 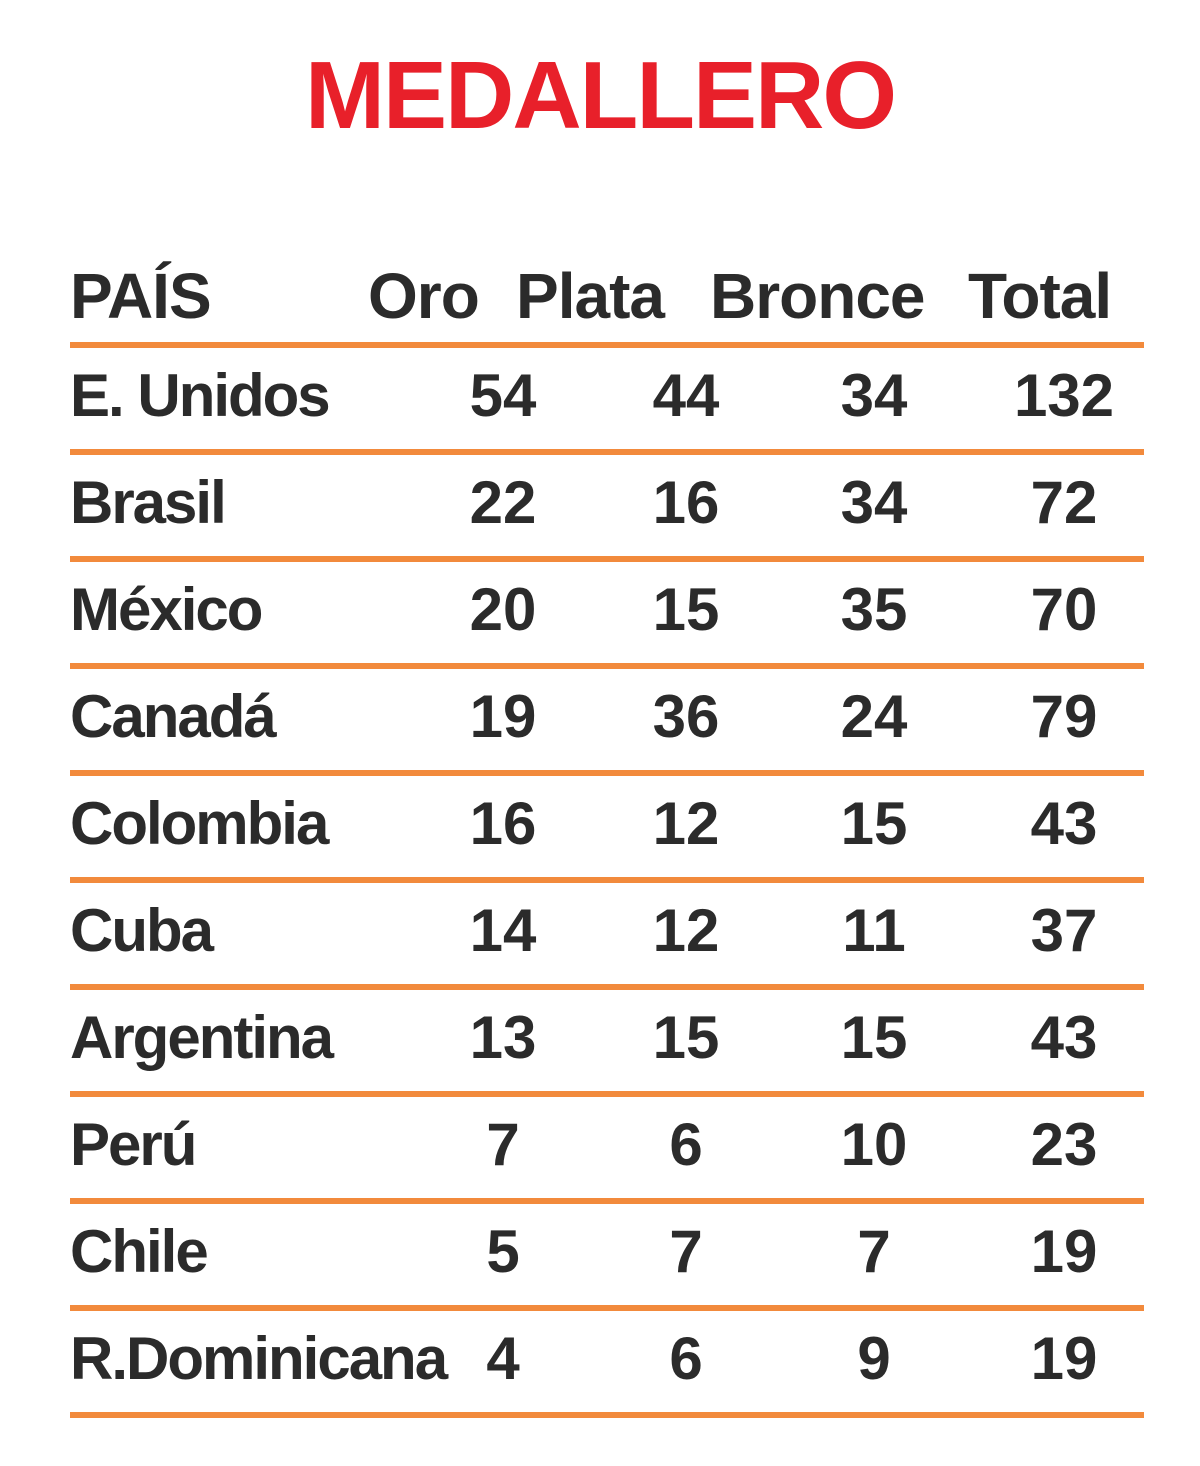 I want to click on gold-cell: 13, so click(x=503, y=1037).